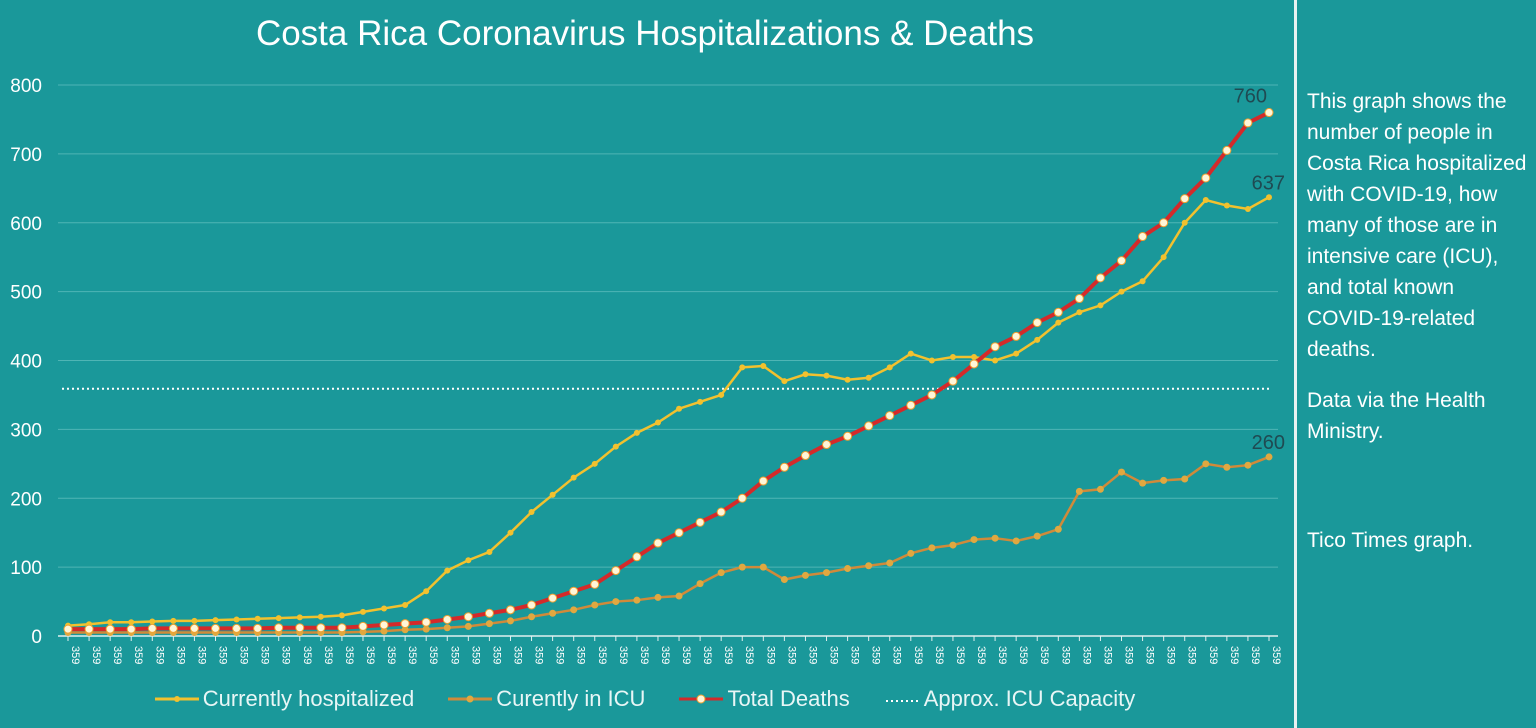 This screenshot has width=1536, height=728. I want to click on source-text: Data via the Health Ministry., so click(1396, 416).